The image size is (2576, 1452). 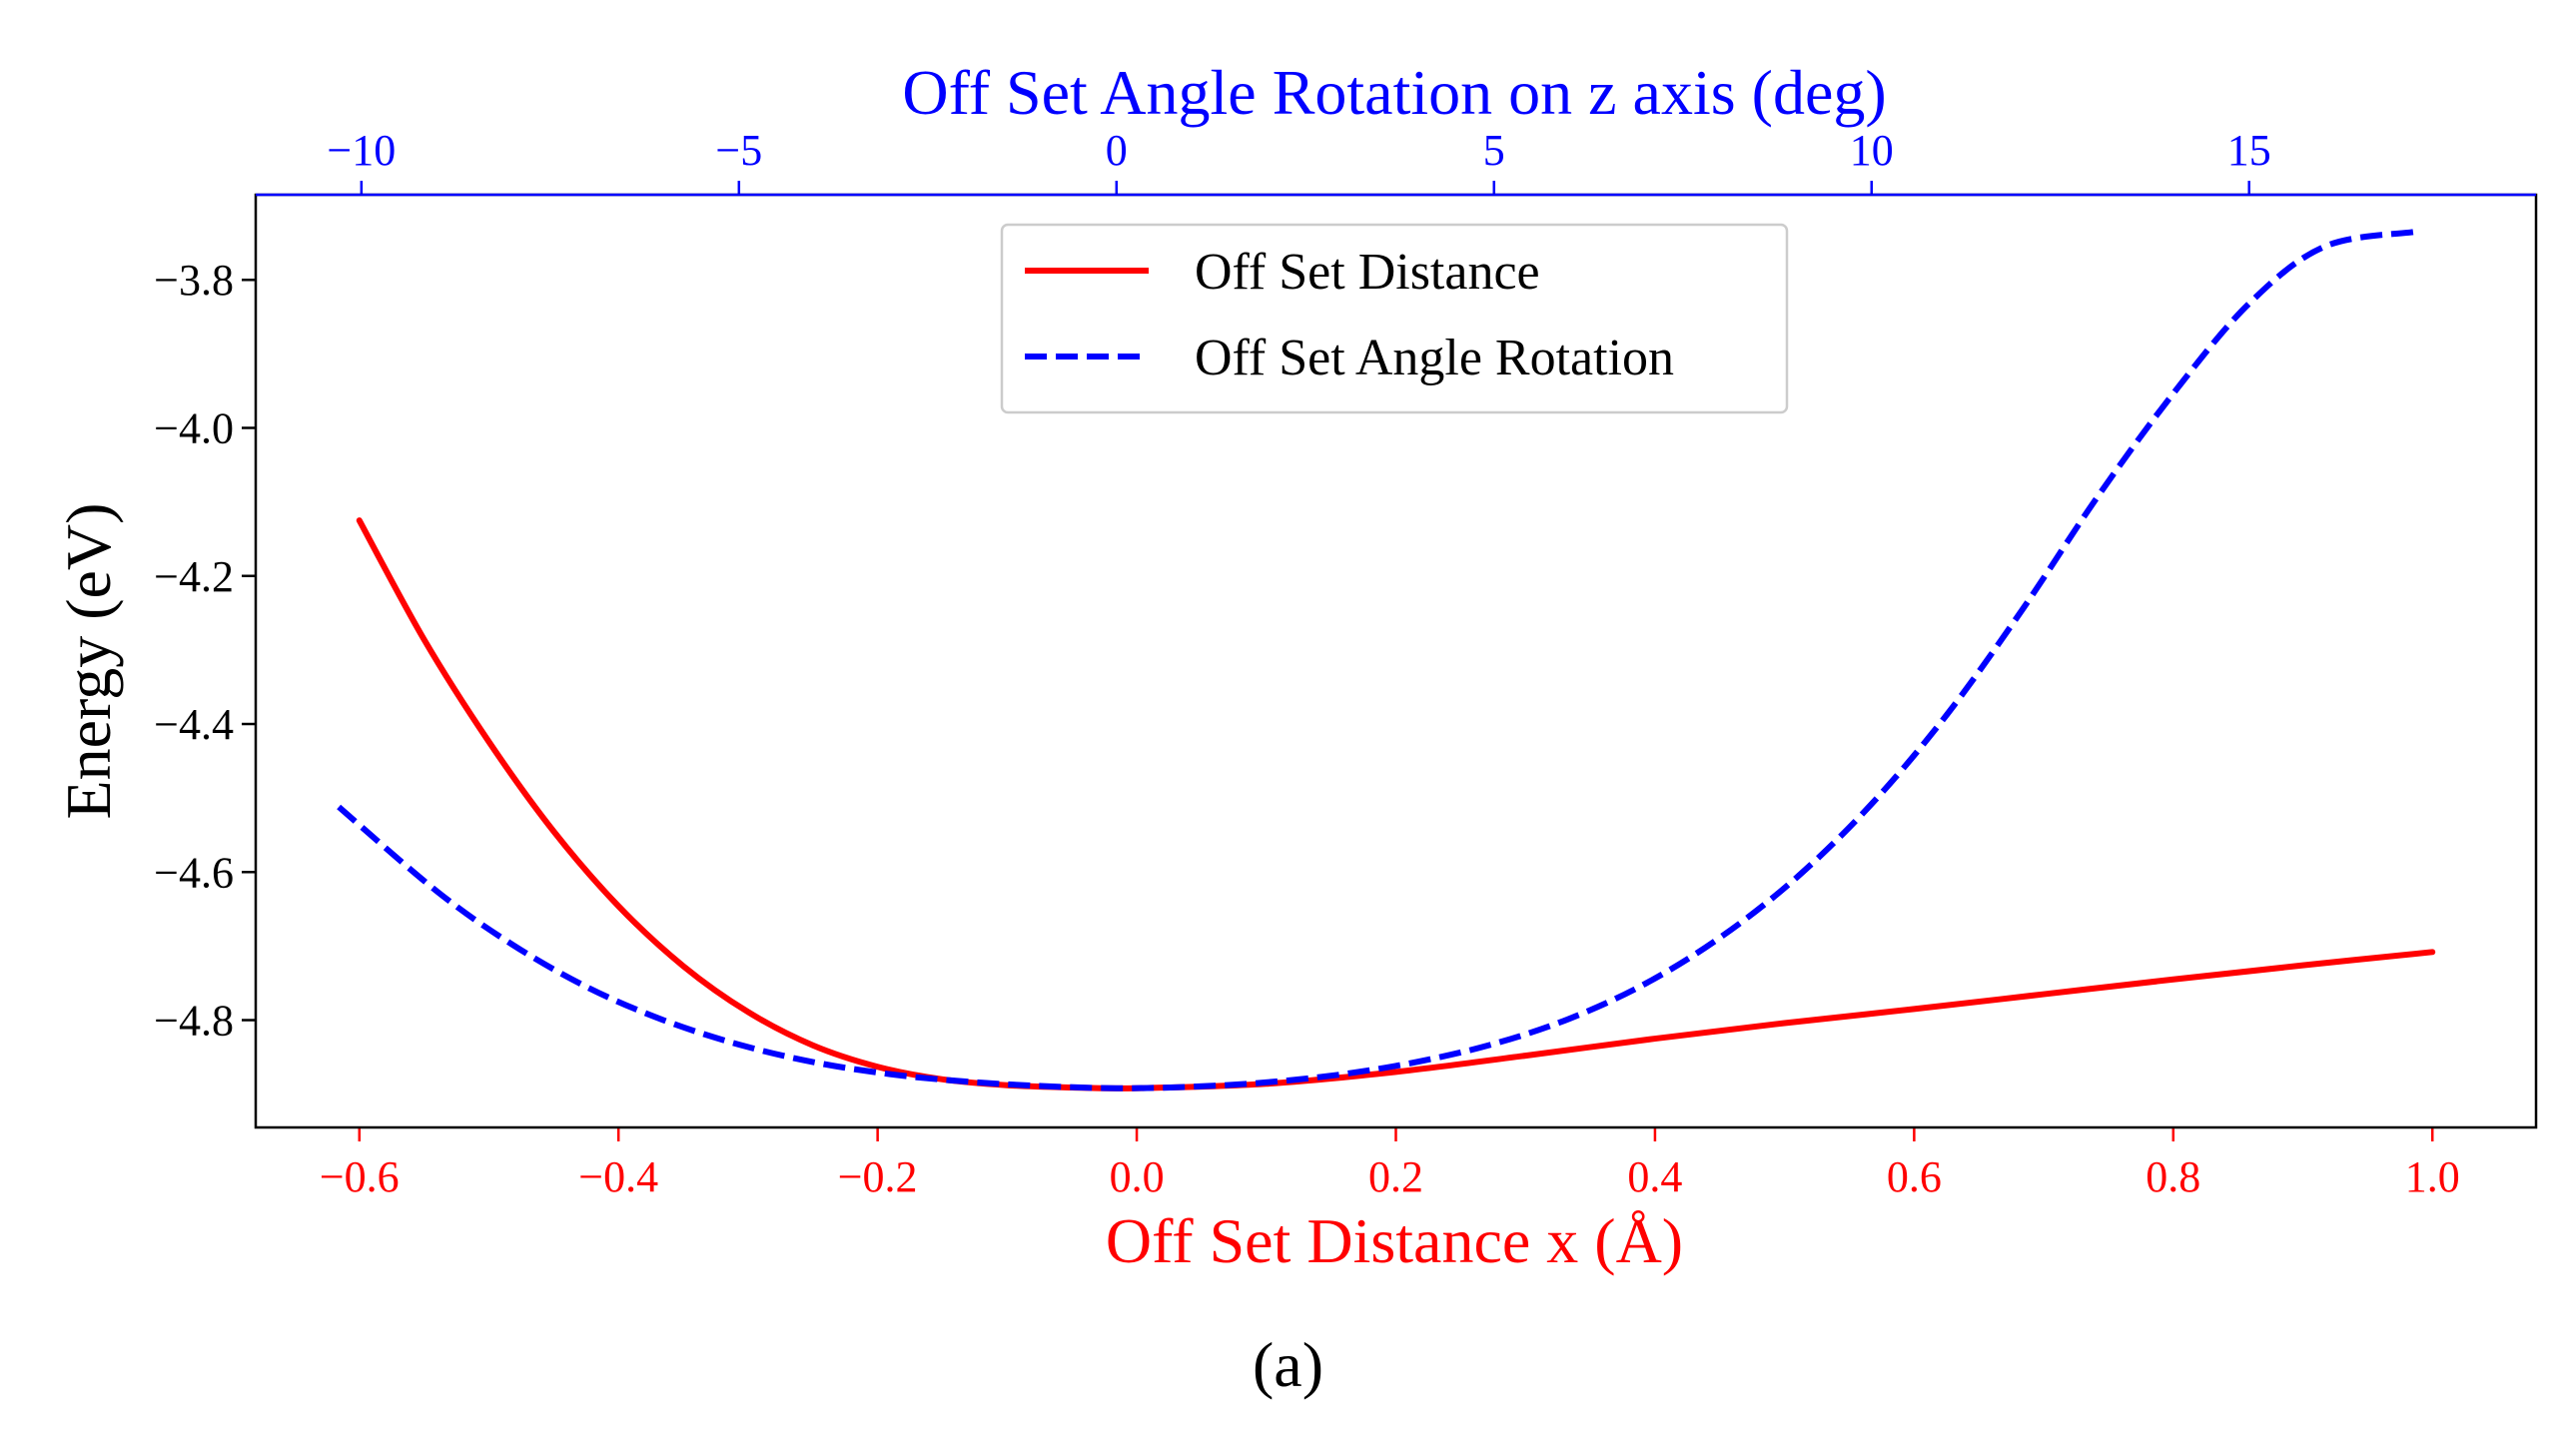 I want to click on bottom-tick-label: 0.2, so click(x=1396, y=1176).